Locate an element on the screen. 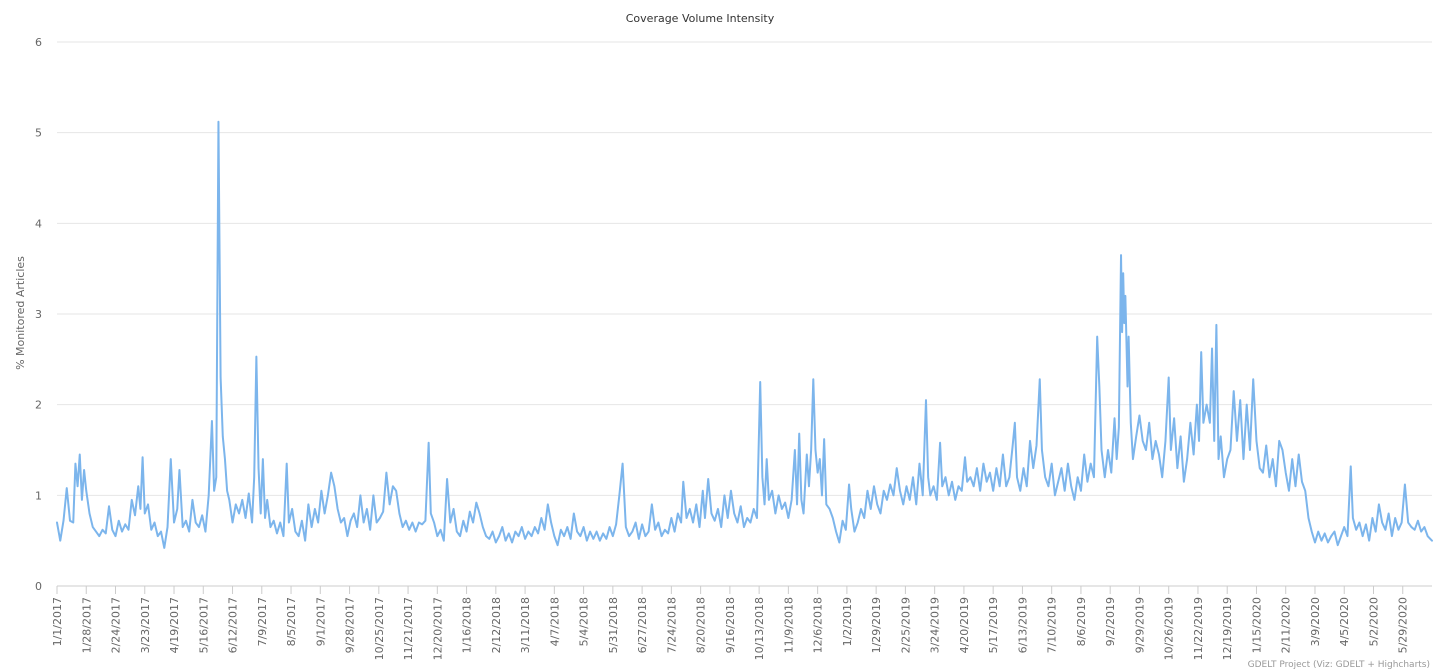  x-tick-label: 5/29/2020 is located at coordinates (1403, 625).